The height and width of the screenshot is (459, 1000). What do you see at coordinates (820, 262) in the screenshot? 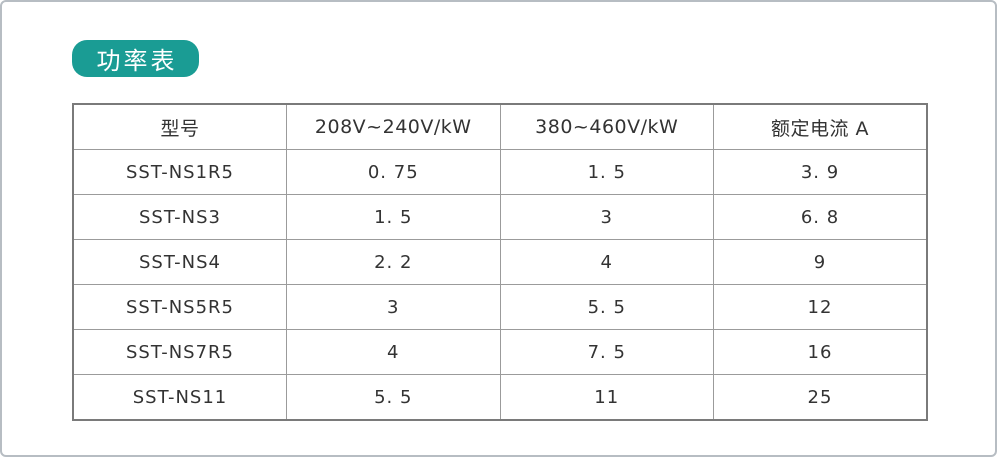
I see `cell-rated-current: 9` at bounding box center [820, 262].